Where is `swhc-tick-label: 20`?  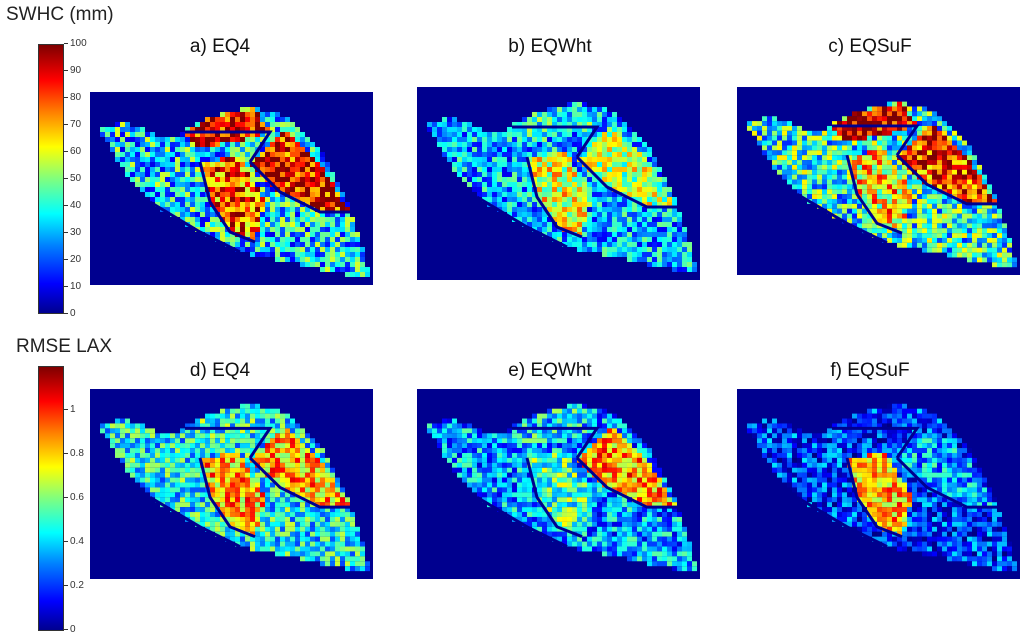 swhc-tick-label: 20 is located at coordinates (72, 259).